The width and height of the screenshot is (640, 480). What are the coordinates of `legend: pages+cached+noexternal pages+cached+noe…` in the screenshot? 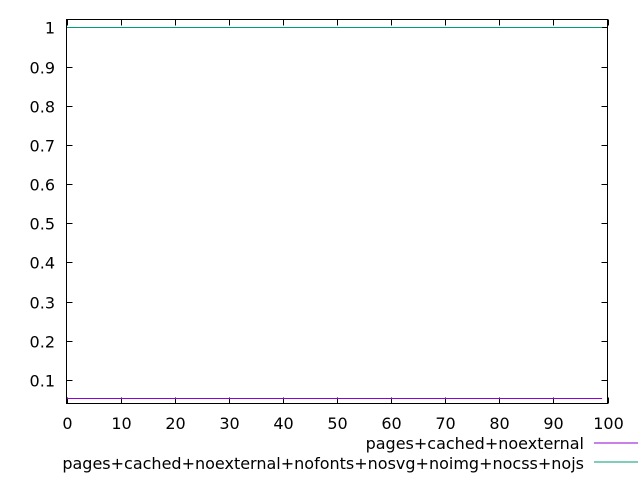 It's located at (350, 453).